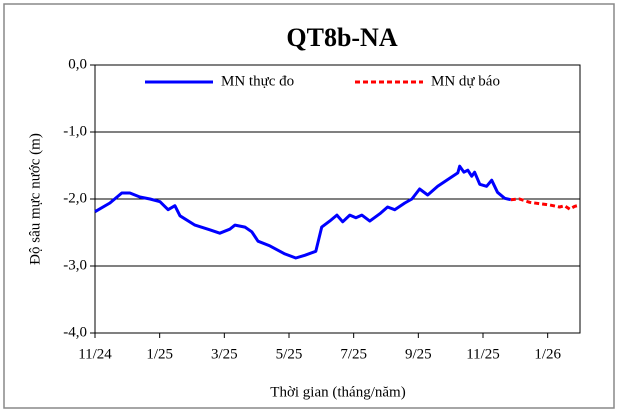  What do you see at coordinates (224, 354) in the screenshot?
I see `x-tick-label: 3/25` at bounding box center [224, 354].